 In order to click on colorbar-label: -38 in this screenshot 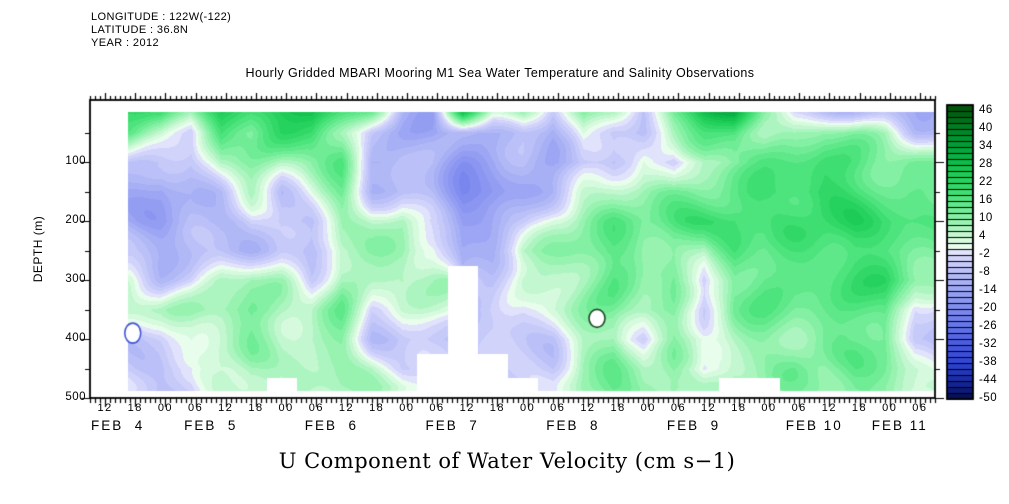, I will do `click(988, 362)`.